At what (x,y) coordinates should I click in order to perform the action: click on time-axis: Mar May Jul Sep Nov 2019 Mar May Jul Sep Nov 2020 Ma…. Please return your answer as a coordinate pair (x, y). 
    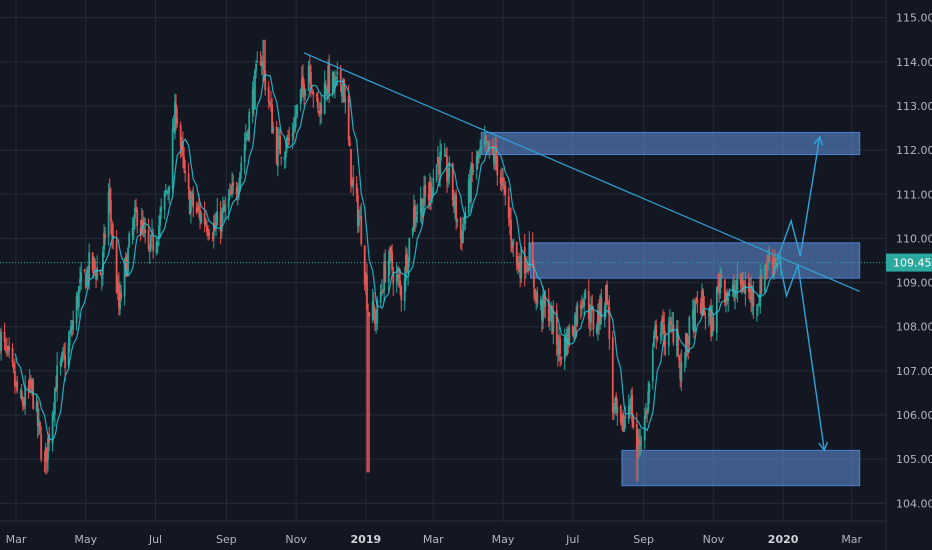
    Looking at the image, I should click on (434, 539).